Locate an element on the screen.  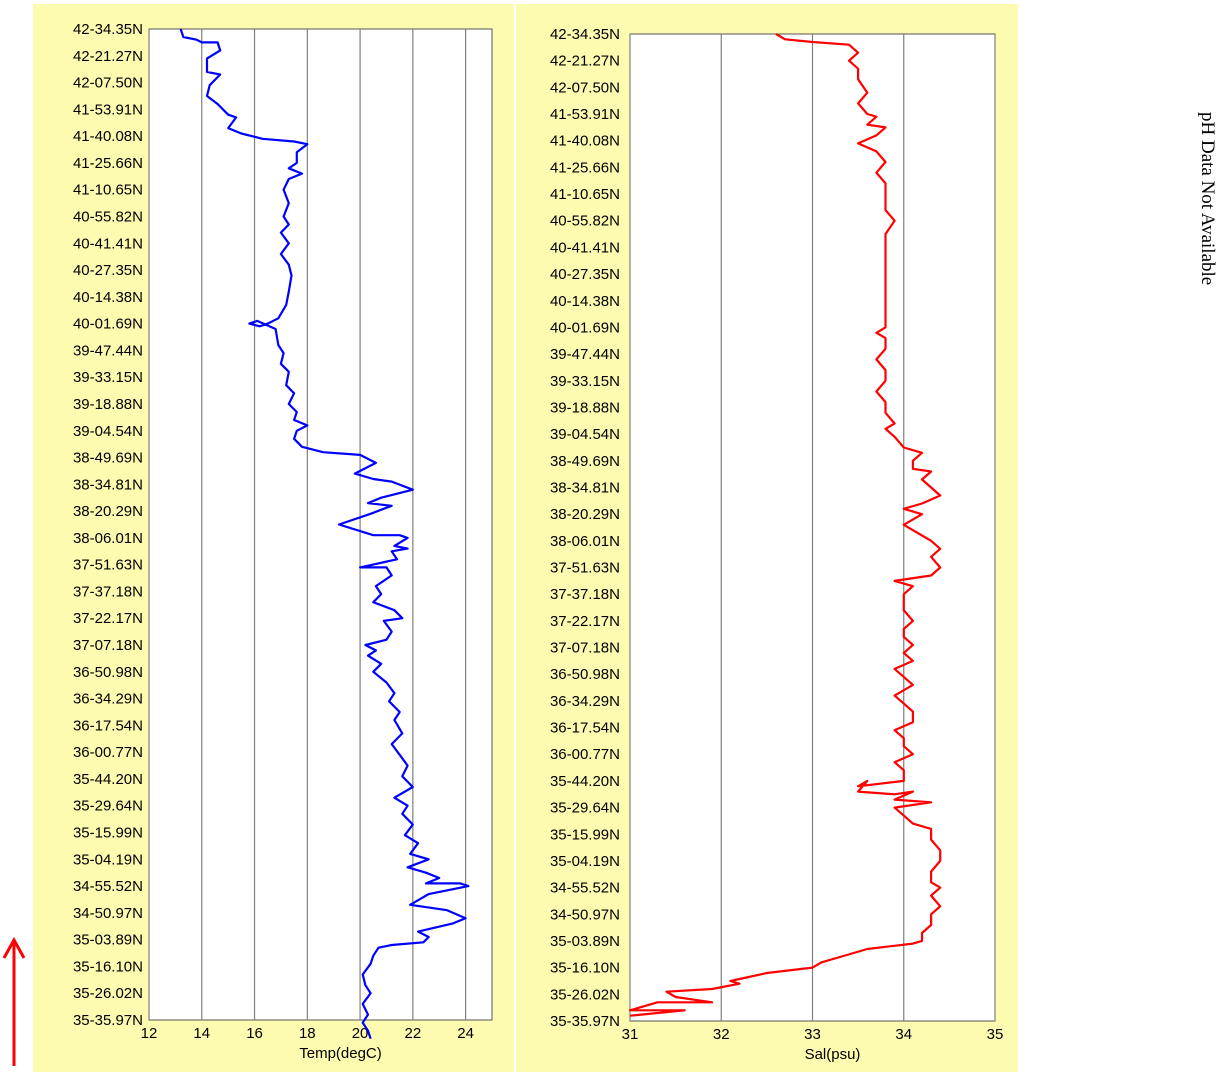
sal-y-tick-label: 36-50.98N is located at coordinates (585, 674).